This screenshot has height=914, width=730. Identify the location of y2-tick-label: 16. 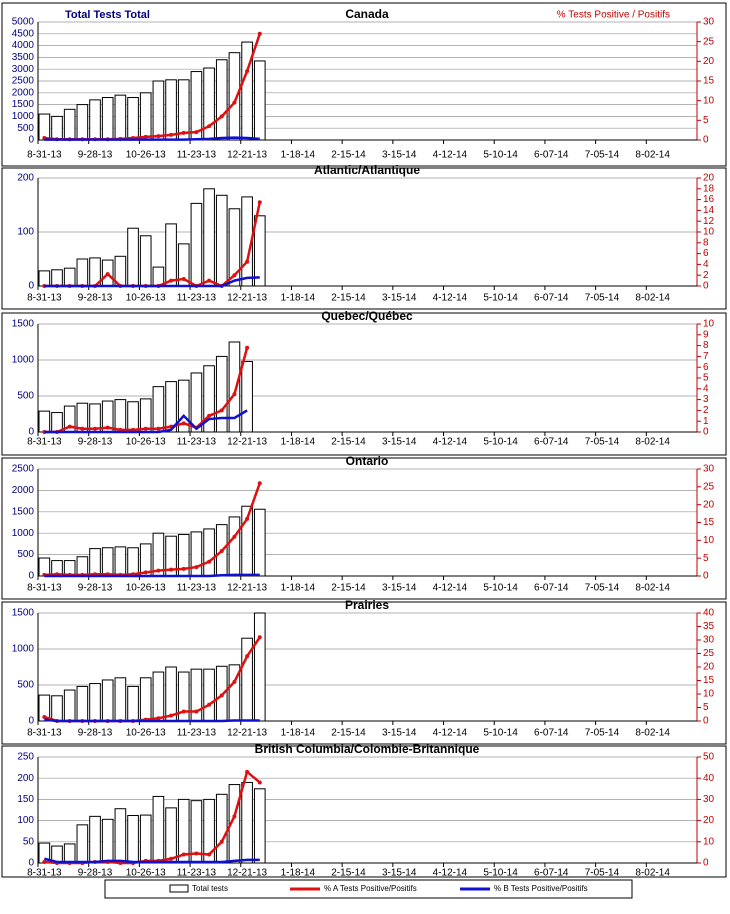
(709, 199).